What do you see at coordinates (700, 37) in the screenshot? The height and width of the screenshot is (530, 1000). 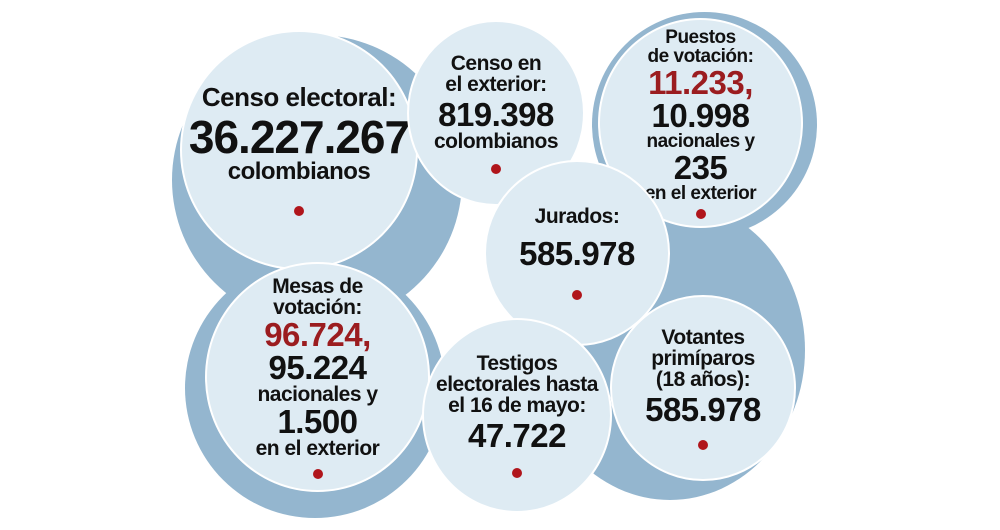 I see `puestos-label-line1: Puestos` at bounding box center [700, 37].